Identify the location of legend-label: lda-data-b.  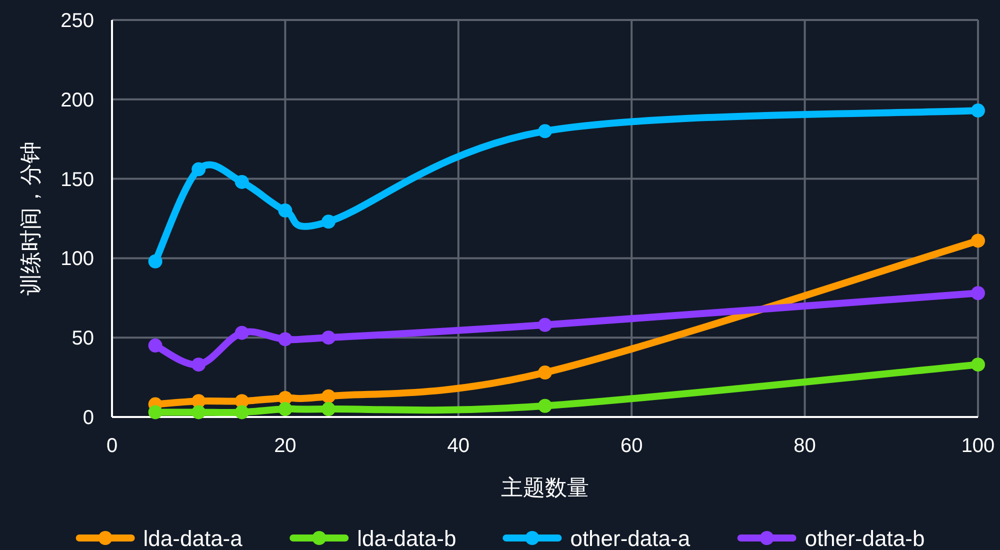
(406, 538).